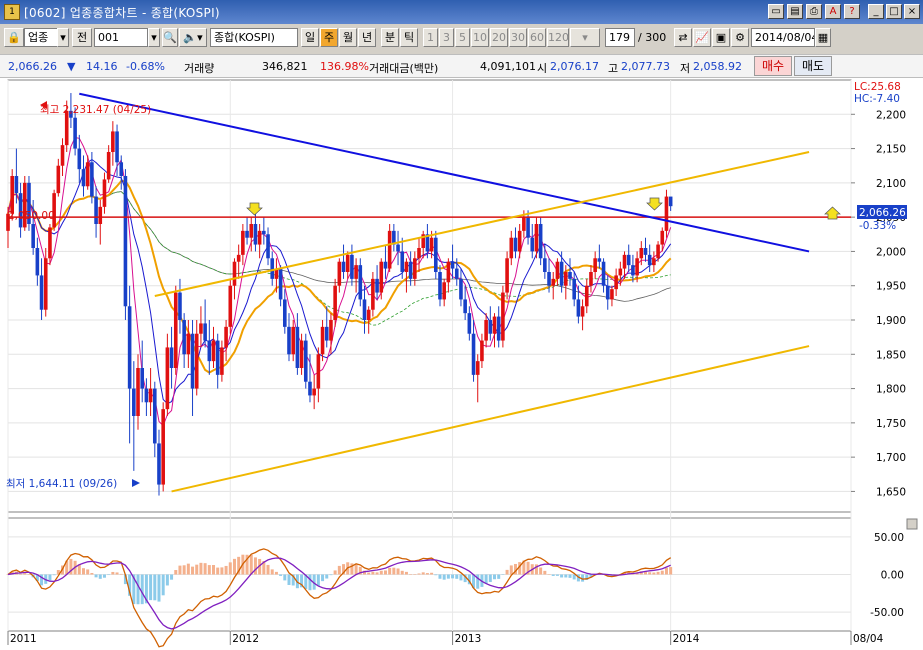 The image size is (923, 650). What do you see at coordinates (41, 37) in the screenshot?
I see `sector-selector: 업종` at bounding box center [41, 37].